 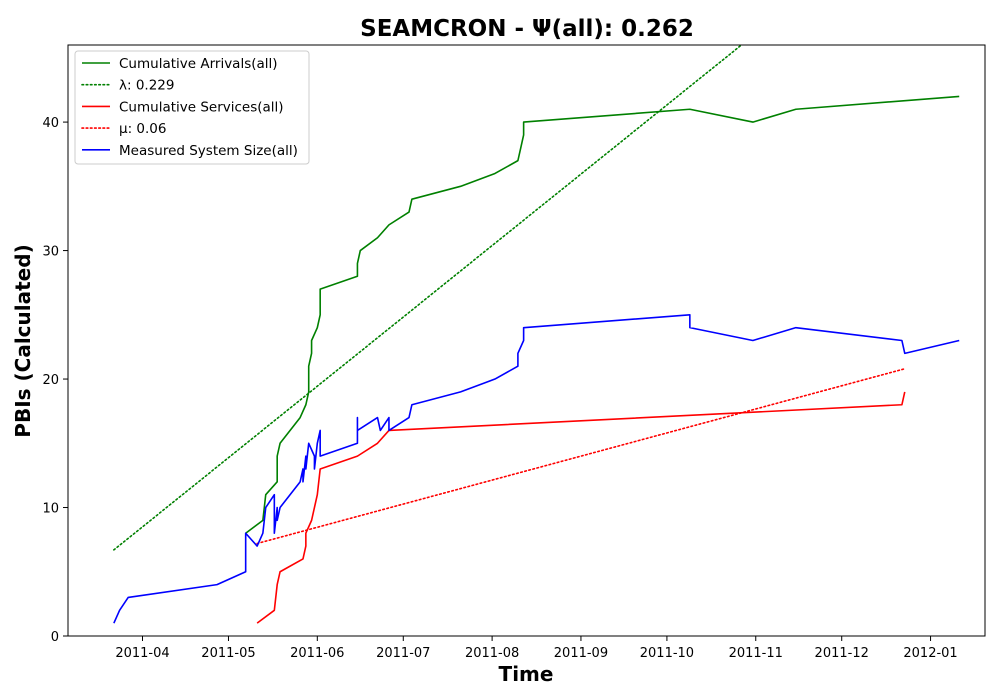 I want to click on chart-title: SEAMCRON - Ψ(all): 0.262, so click(x=527, y=29).